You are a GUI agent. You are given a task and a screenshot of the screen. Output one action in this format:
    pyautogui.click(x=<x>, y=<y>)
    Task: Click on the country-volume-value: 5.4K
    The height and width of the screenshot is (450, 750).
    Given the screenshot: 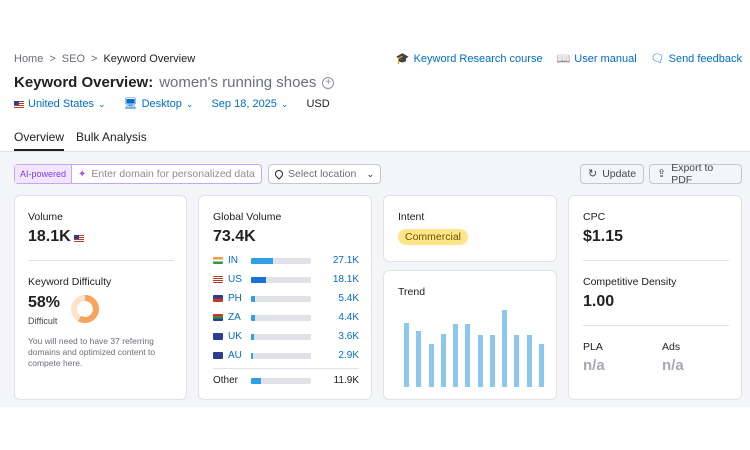 What is the action you would take?
    pyautogui.click(x=348, y=298)
    